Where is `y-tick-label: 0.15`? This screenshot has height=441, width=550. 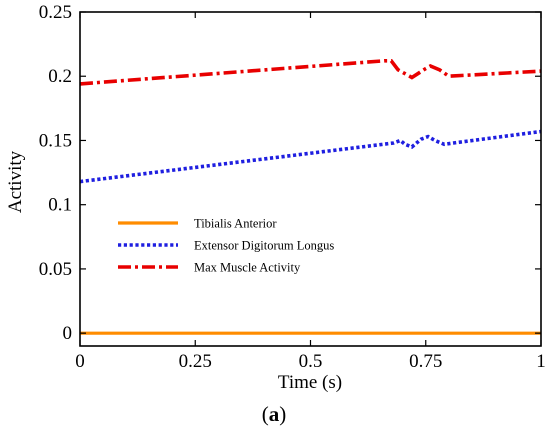 y-tick-label: 0.15 is located at coordinates (55, 140).